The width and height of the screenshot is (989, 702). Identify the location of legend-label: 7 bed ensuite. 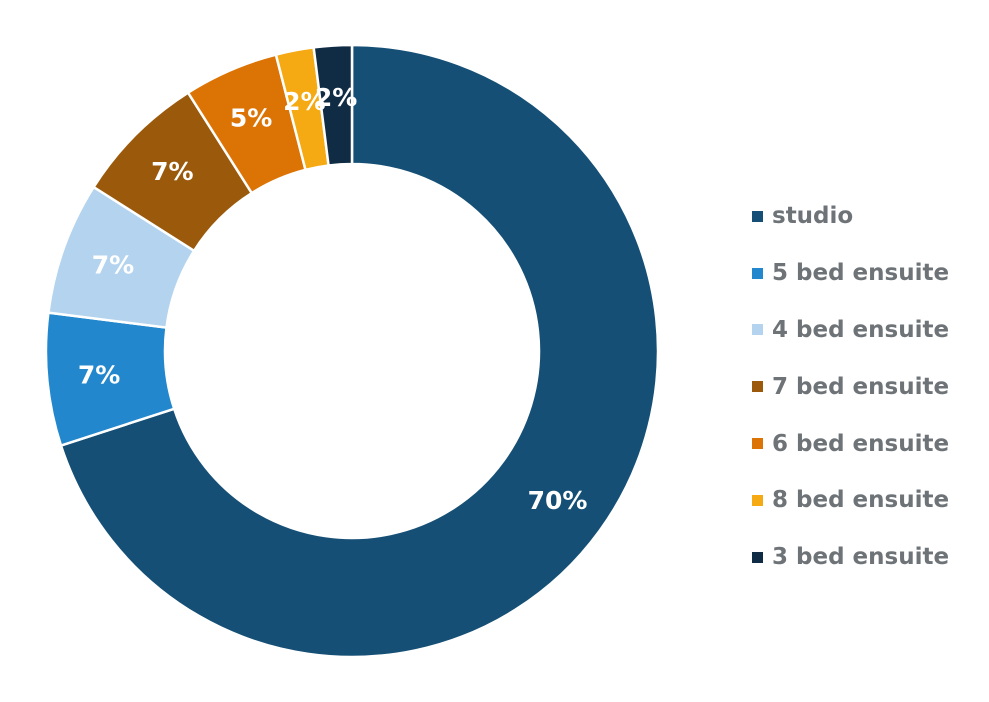
(861, 386).